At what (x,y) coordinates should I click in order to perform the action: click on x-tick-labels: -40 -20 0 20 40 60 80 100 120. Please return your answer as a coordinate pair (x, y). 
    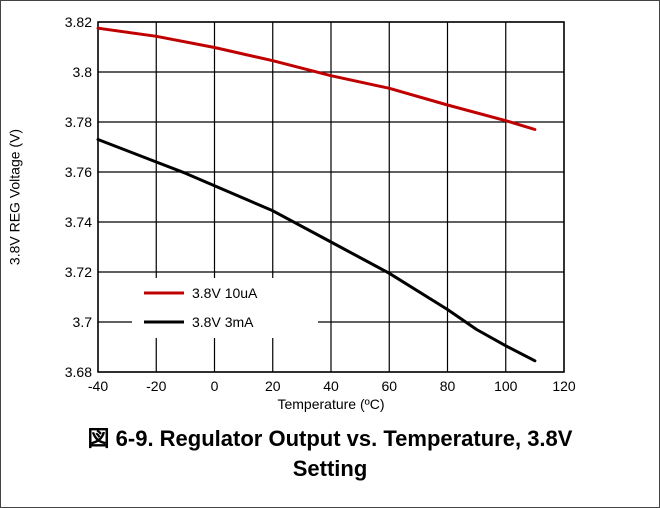
    Looking at the image, I should click on (332, 386).